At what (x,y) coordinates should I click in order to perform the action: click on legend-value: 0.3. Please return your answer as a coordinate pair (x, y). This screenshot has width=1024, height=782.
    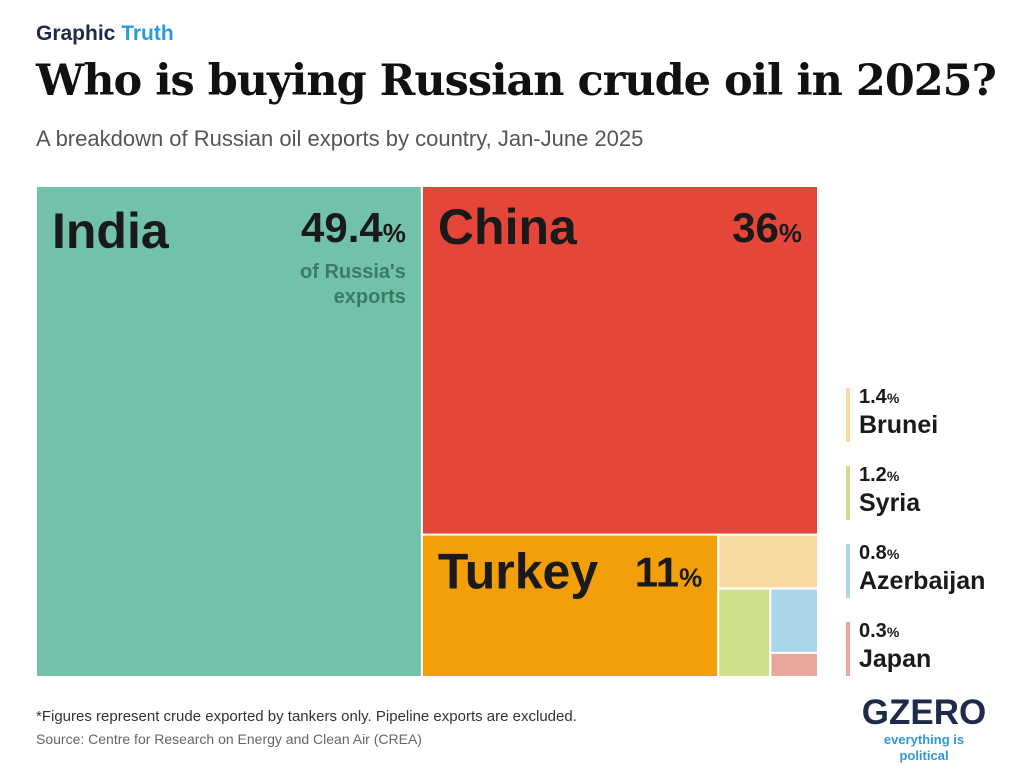
    Looking at the image, I should click on (873, 631).